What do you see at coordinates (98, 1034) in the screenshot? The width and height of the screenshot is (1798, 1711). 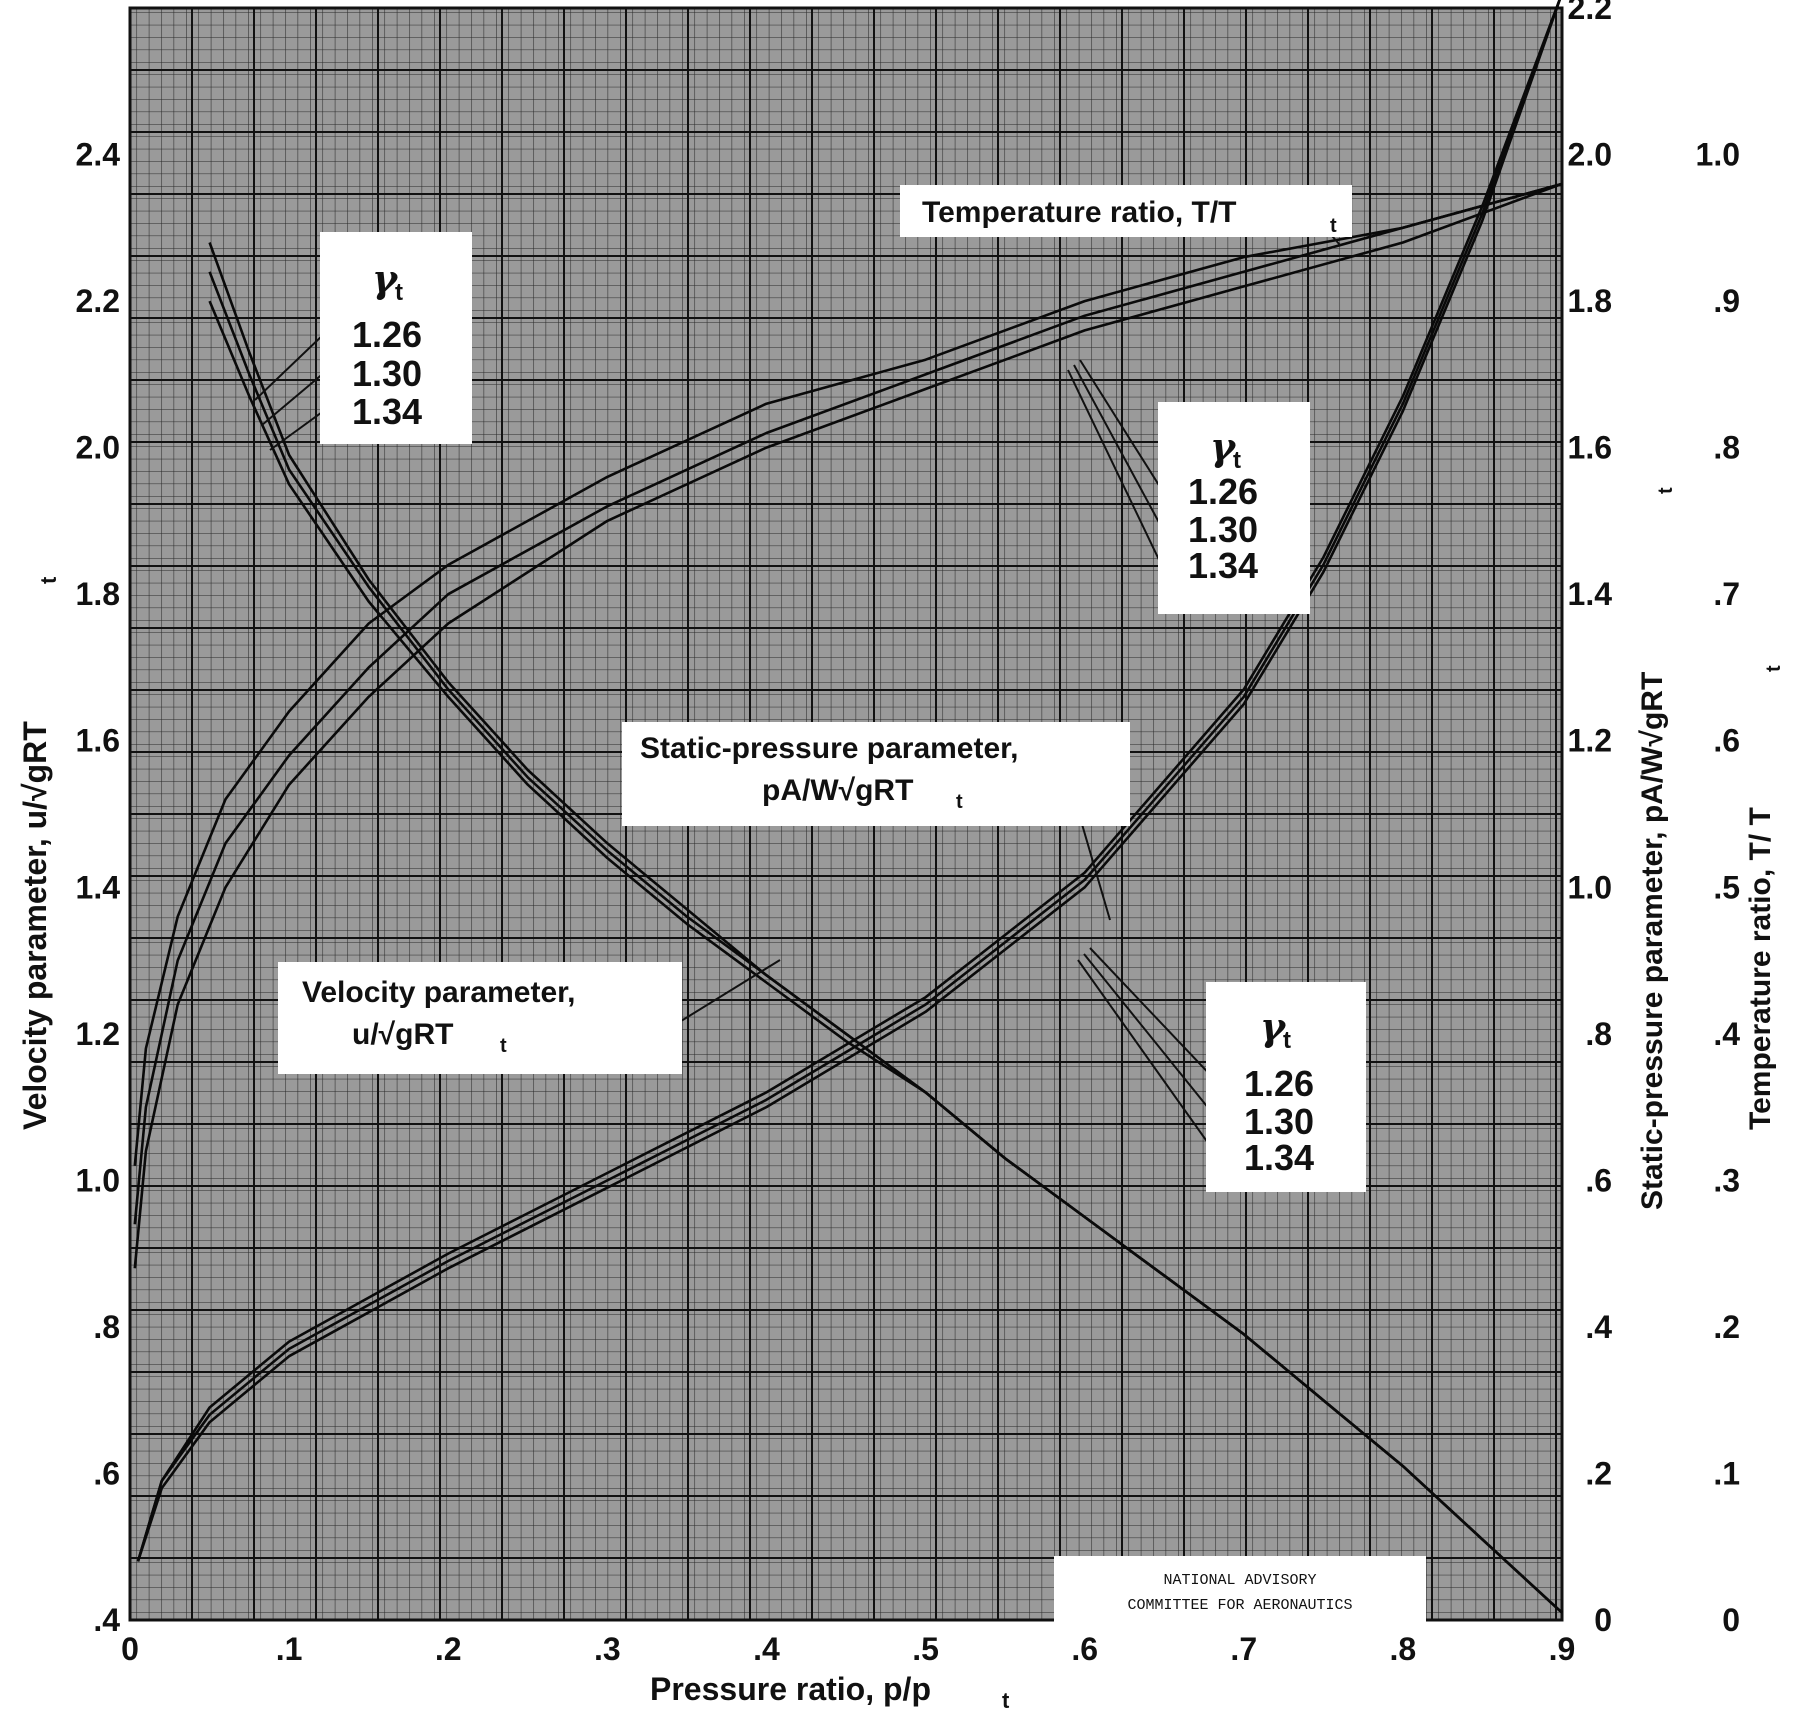 I see `velocity-tick-label: 1.2` at bounding box center [98, 1034].